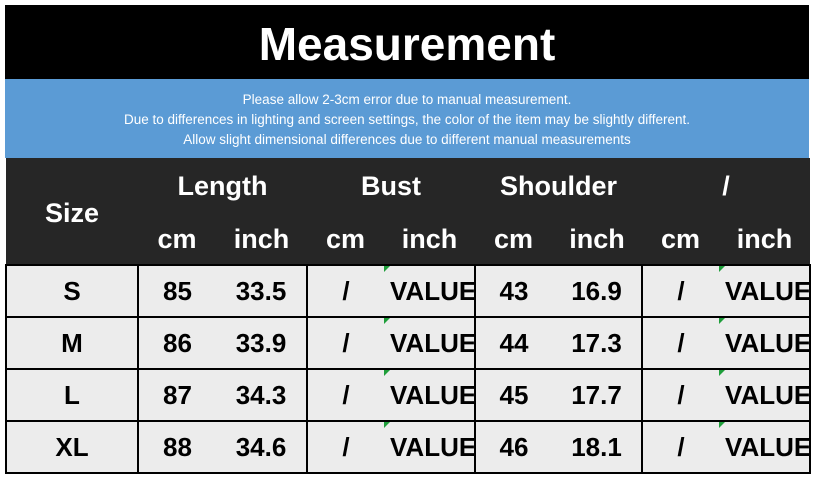  What do you see at coordinates (598, 291) in the screenshot?
I see `cell-shoulder-in: 16.9` at bounding box center [598, 291].